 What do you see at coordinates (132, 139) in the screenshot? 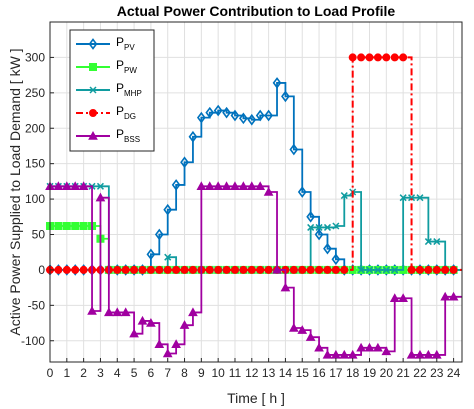
I see `legend-label-sub: BSS` at bounding box center [132, 139].